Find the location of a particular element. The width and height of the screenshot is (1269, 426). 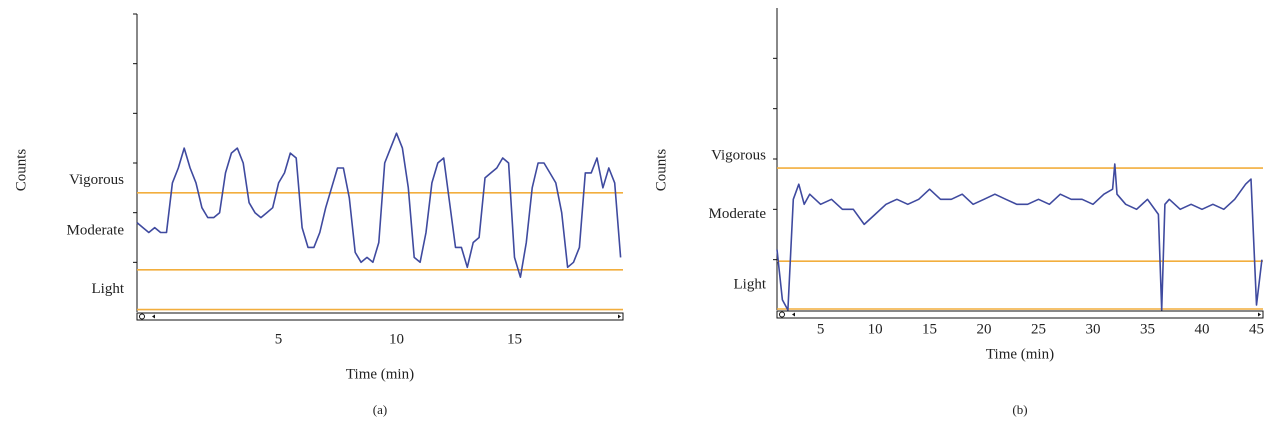

x-tick-label: 20 is located at coordinates (984, 329).